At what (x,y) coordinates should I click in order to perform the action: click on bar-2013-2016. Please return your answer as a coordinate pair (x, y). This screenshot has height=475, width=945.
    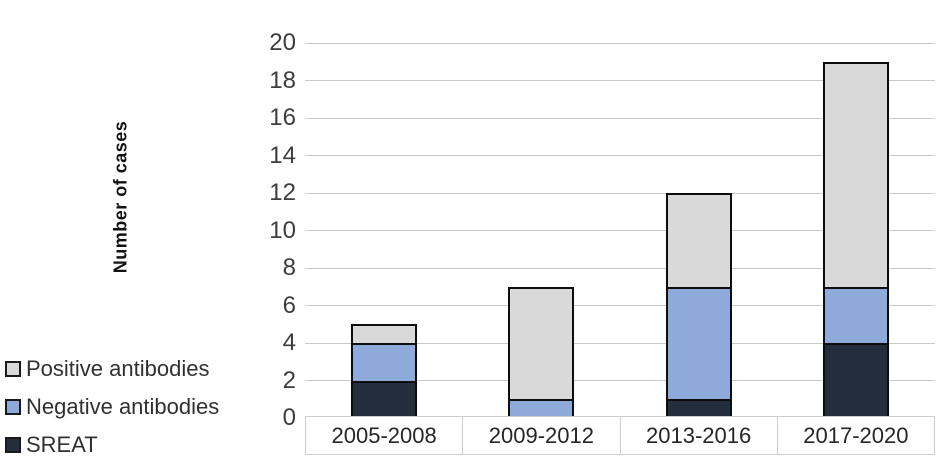
    Looking at the image, I should click on (698, 305).